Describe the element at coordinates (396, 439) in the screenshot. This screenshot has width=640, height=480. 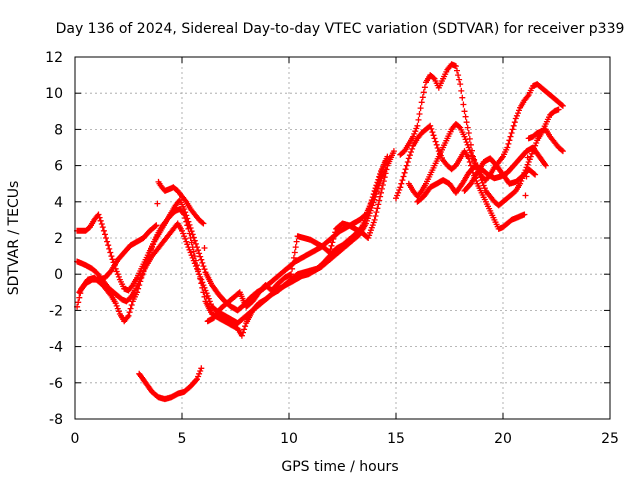
I see `x-tick-label: 15` at that location.